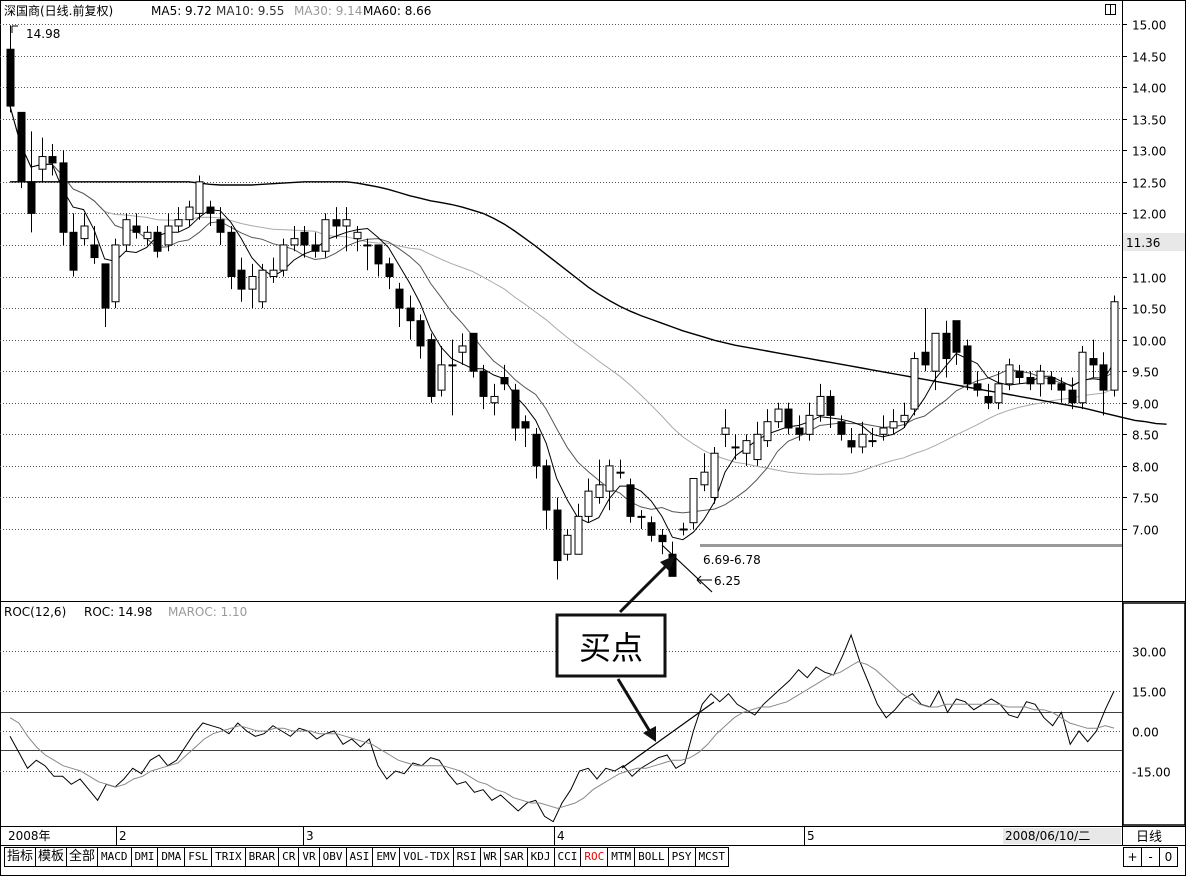 The image size is (1186, 876). Describe the element at coordinates (289, 857) in the screenshot. I see `tab-cr: CR` at that location.